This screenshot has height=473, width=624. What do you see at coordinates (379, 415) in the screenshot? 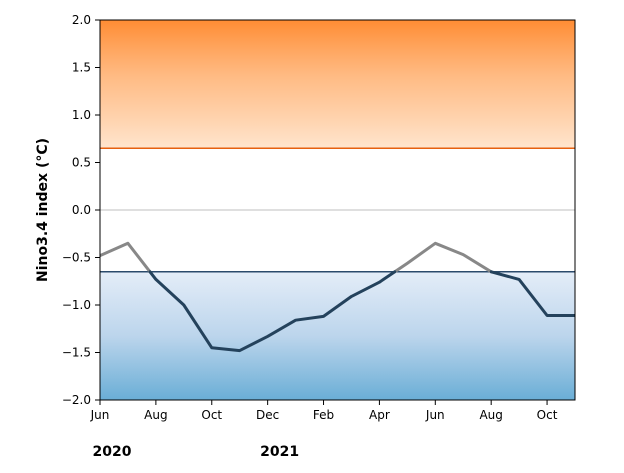
I see `x-tick-label: Apr` at bounding box center [379, 415].